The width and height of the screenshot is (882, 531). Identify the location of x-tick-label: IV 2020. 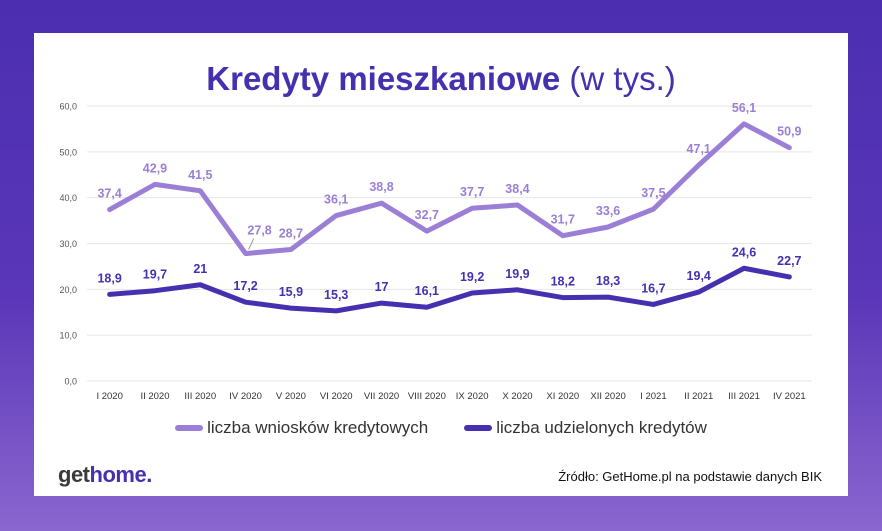
(245, 396).